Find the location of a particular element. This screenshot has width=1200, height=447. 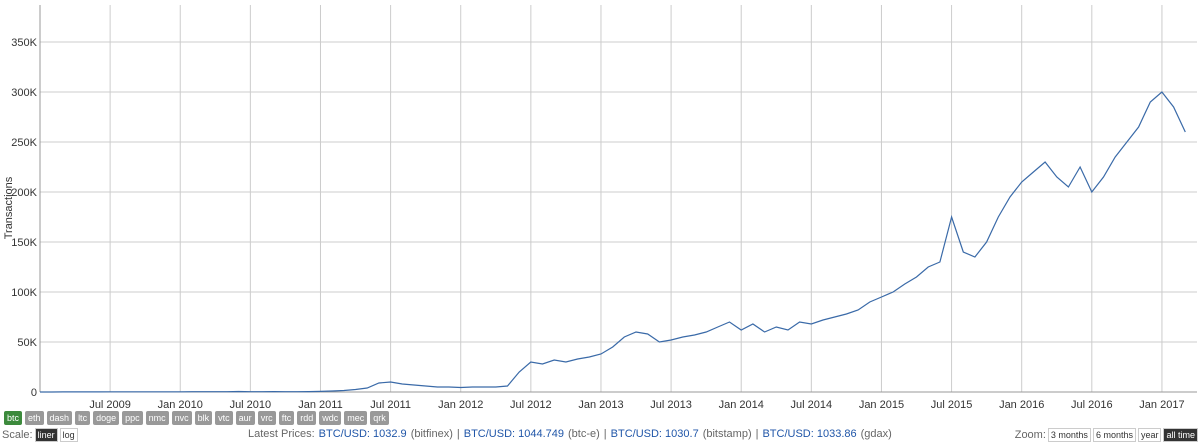

x-tick-label: Jan 2015 is located at coordinates (881, 404).